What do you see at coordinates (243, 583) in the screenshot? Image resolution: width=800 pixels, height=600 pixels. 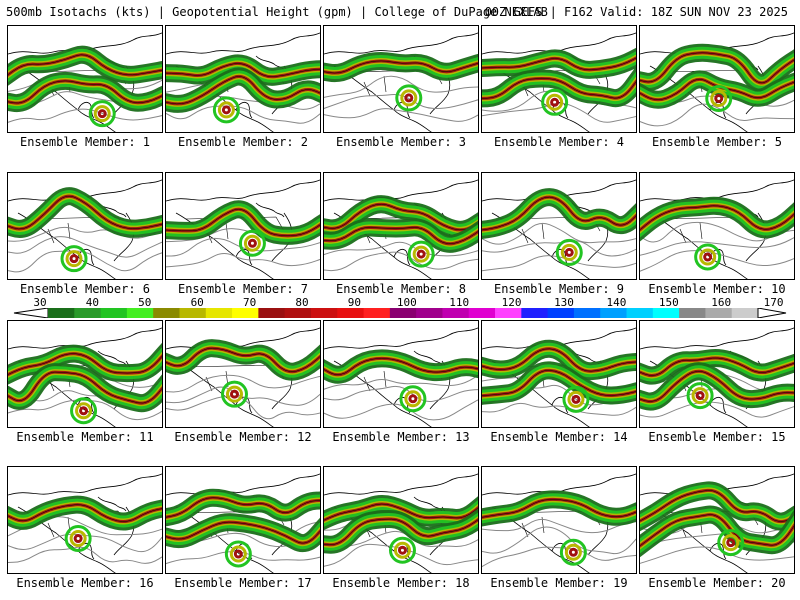 I see `ensemble-member-caption: Ensemble Member: 17` at bounding box center [243, 583].